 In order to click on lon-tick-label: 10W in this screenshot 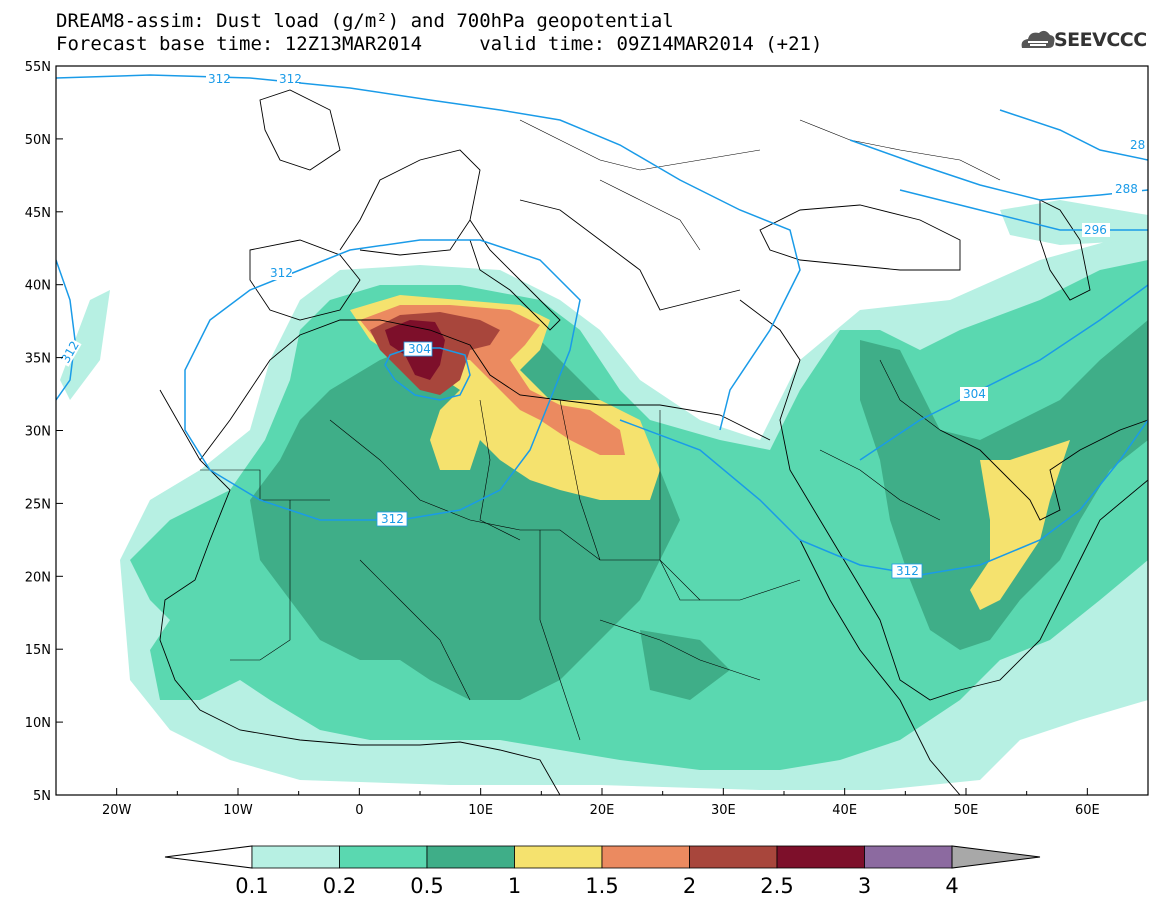, I will do `click(238, 810)`.